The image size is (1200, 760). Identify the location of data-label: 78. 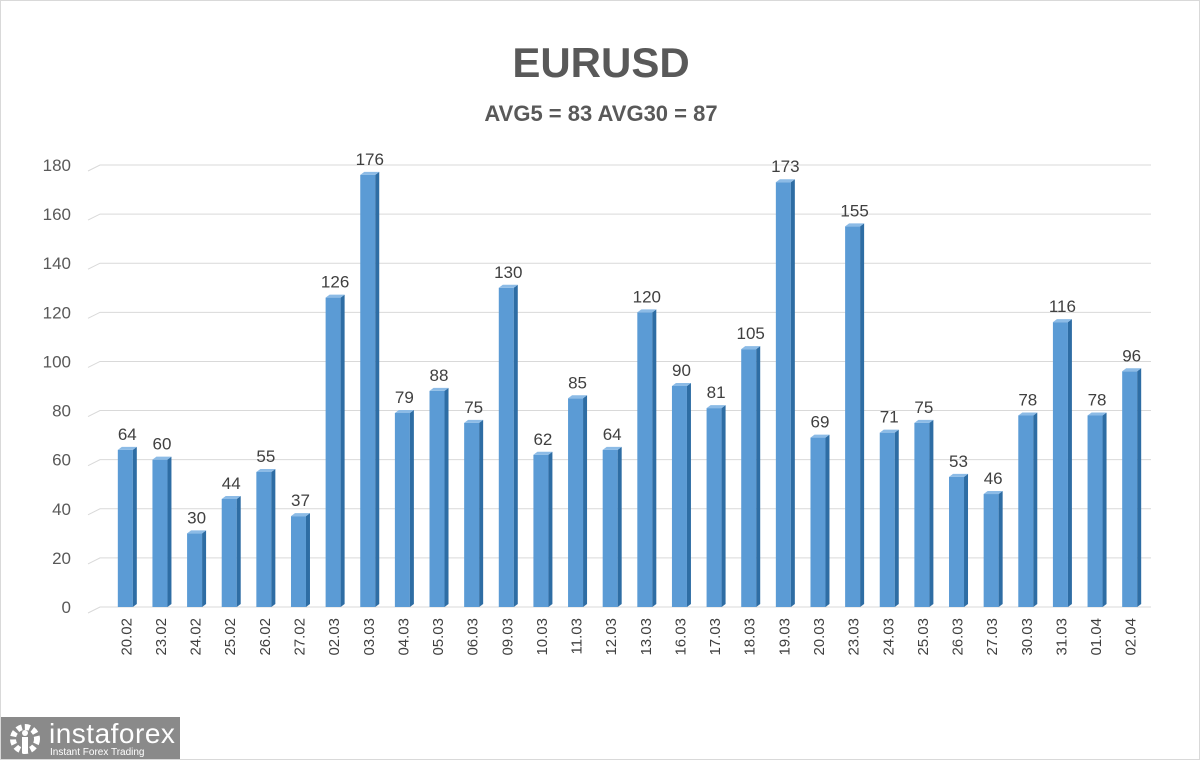
(1097, 399).